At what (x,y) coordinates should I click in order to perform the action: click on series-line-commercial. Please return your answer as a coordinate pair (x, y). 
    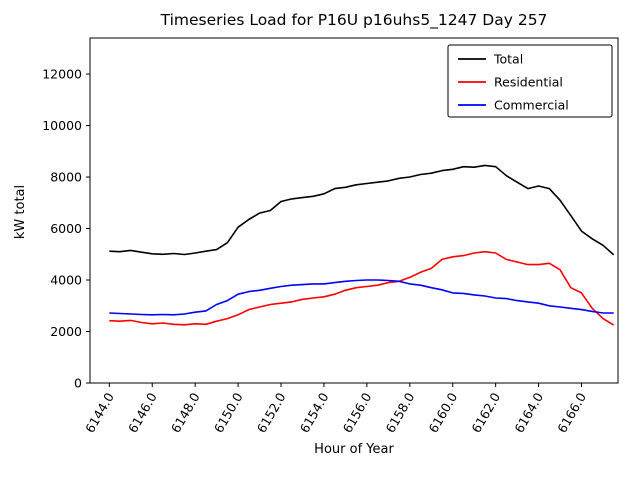
    Looking at the image, I should click on (361, 297).